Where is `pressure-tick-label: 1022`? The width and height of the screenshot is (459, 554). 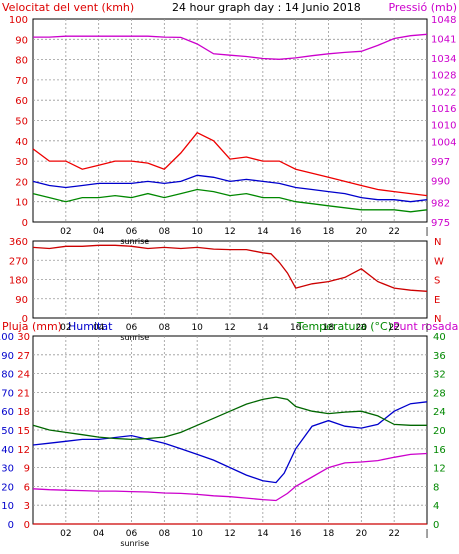
pressure-tick-label: 1022 is located at coordinates (443, 92).